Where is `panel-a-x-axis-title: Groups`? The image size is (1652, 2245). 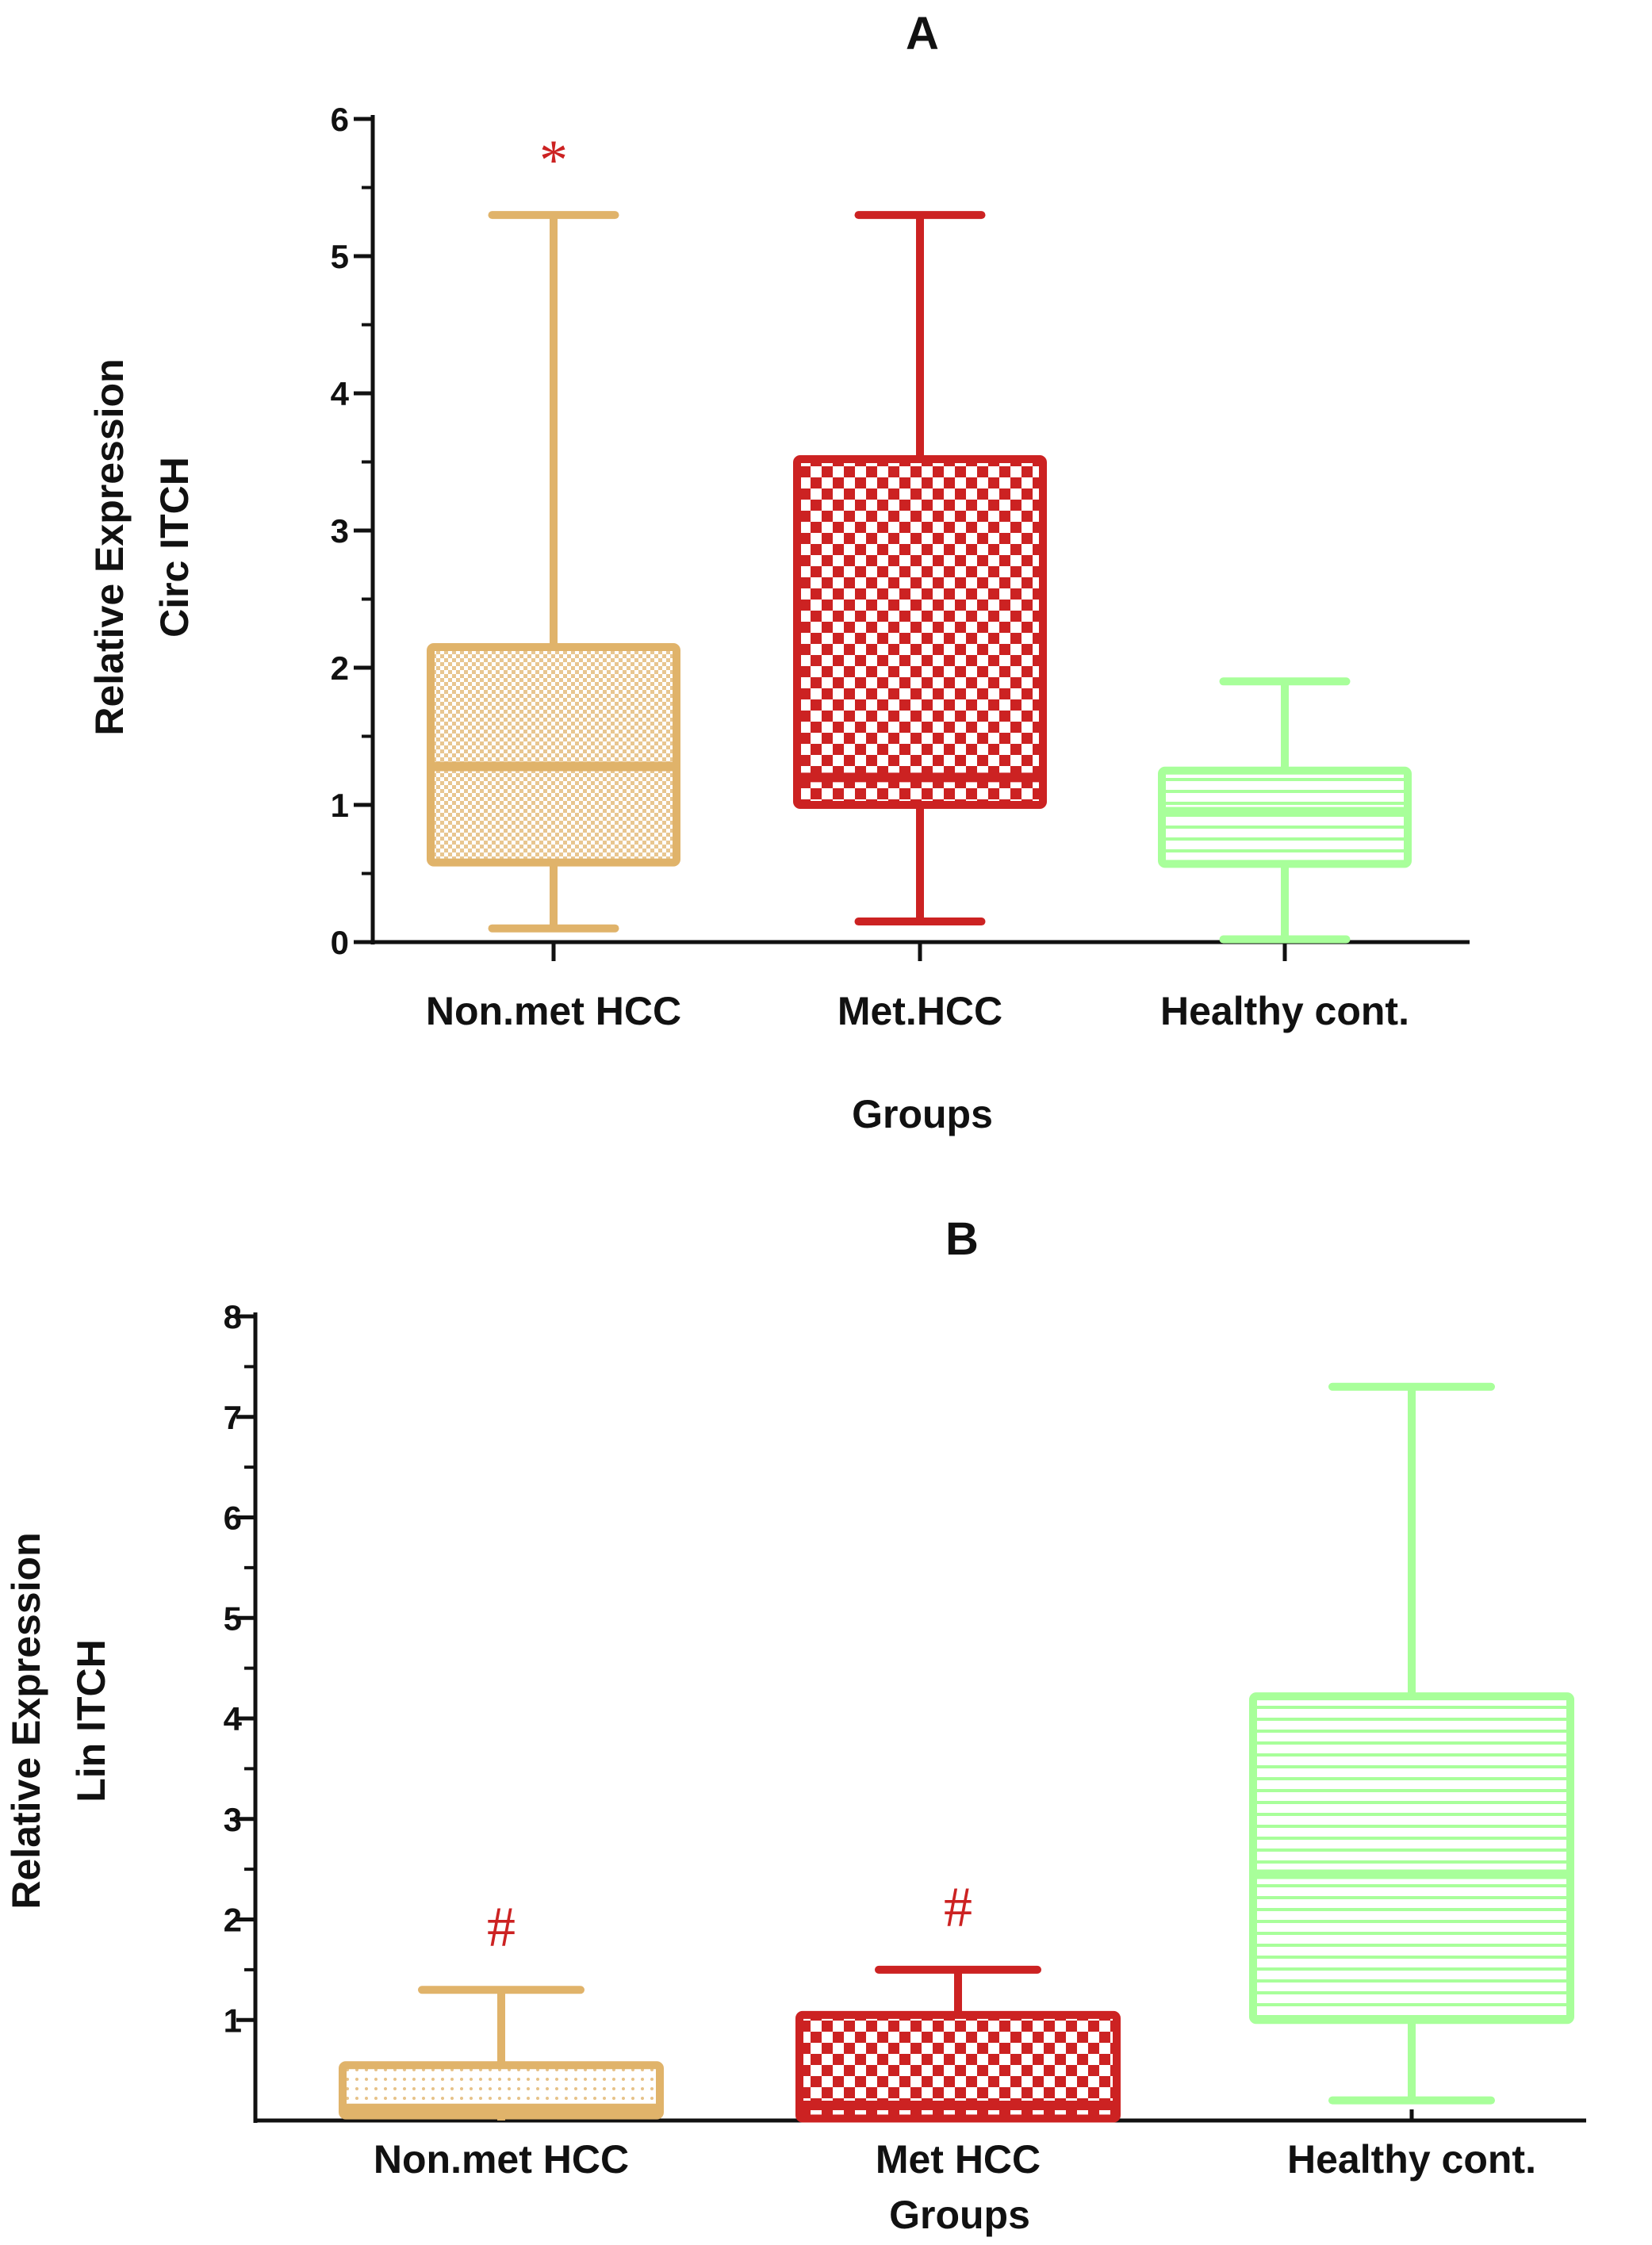 panel-a-x-axis-title: Groups is located at coordinates (922, 1114).